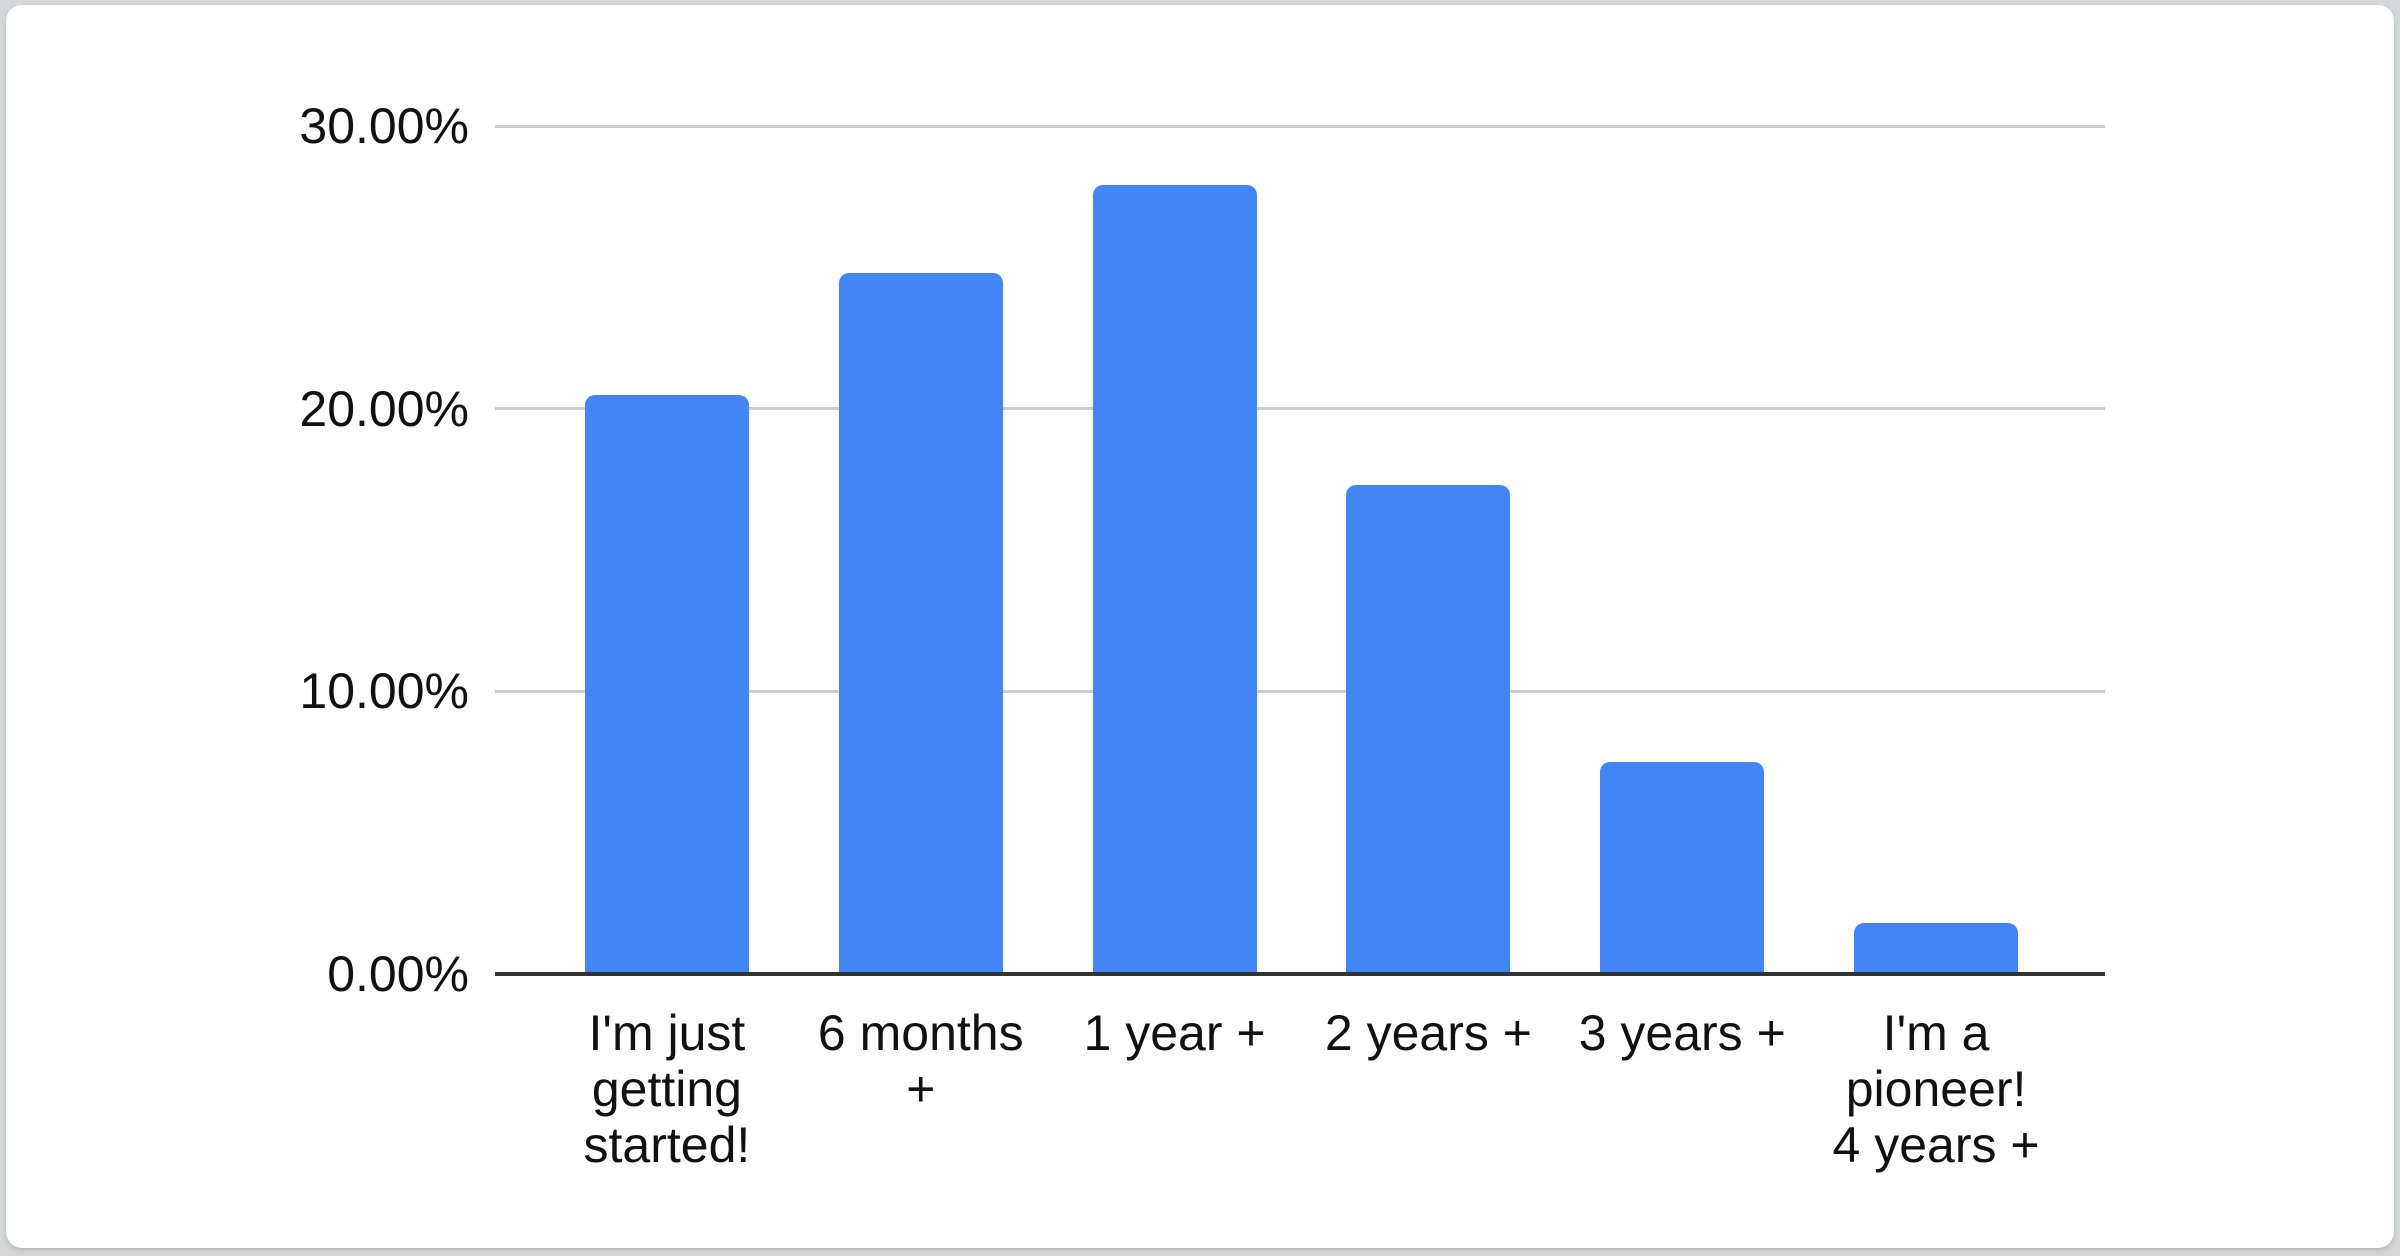 The height and width of the screenshot is (1256, 2400). Describe the element at coordinates (384, 408) in the screenshot. I see `y-tick-label-20pct: 20.00%` at that location.